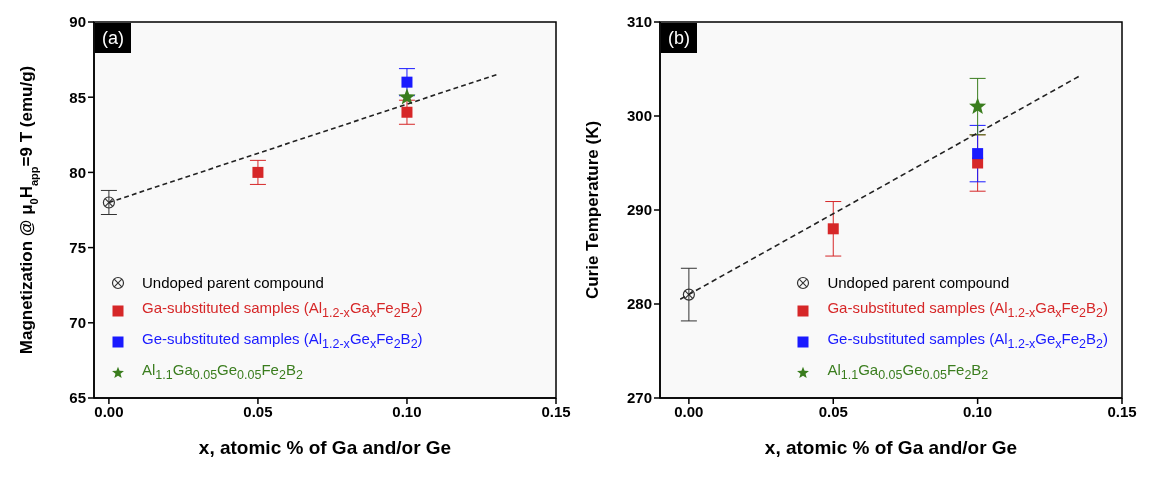  What do you see at coordinates (77, 172) in the screenshot?
I see `y-tick-label: 80` at bounding box center [77, 172].